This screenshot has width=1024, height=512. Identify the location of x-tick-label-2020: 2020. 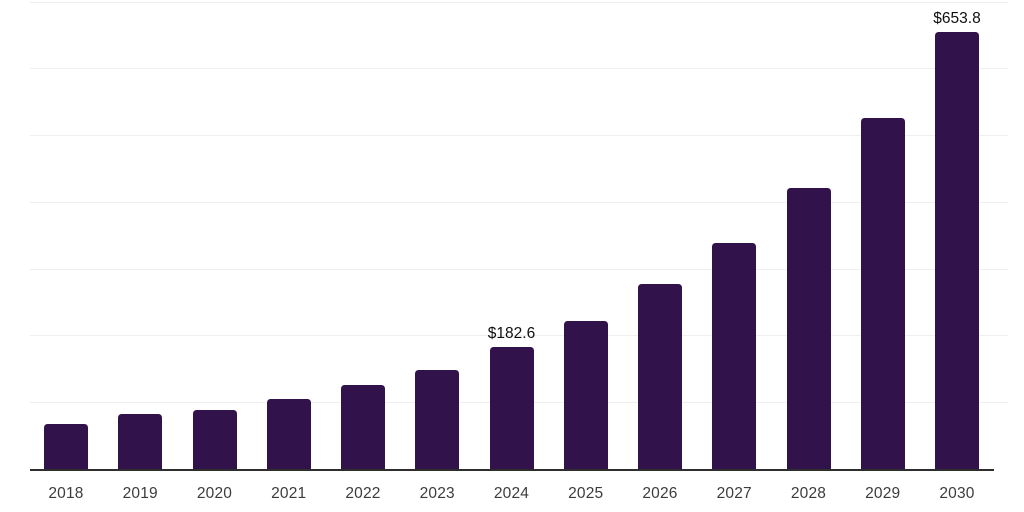
(214, 493).